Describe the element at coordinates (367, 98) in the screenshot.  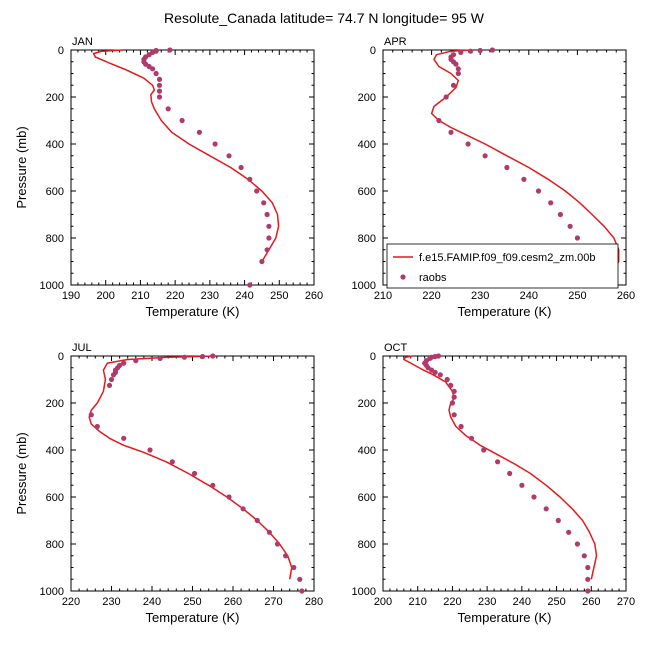
I see `y-tick-label-apr: 200` at that location.